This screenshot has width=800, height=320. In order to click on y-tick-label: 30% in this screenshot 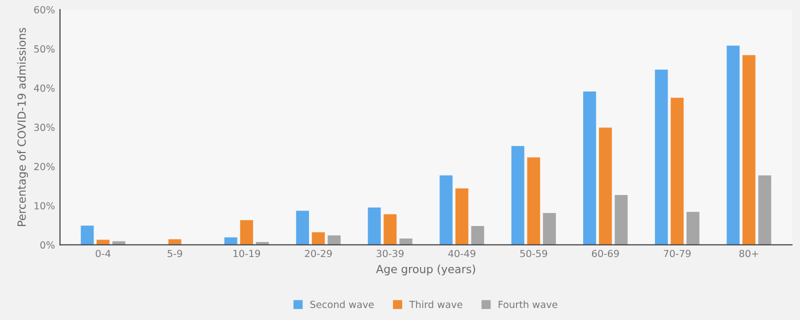, I will do `click(44, 128)`.